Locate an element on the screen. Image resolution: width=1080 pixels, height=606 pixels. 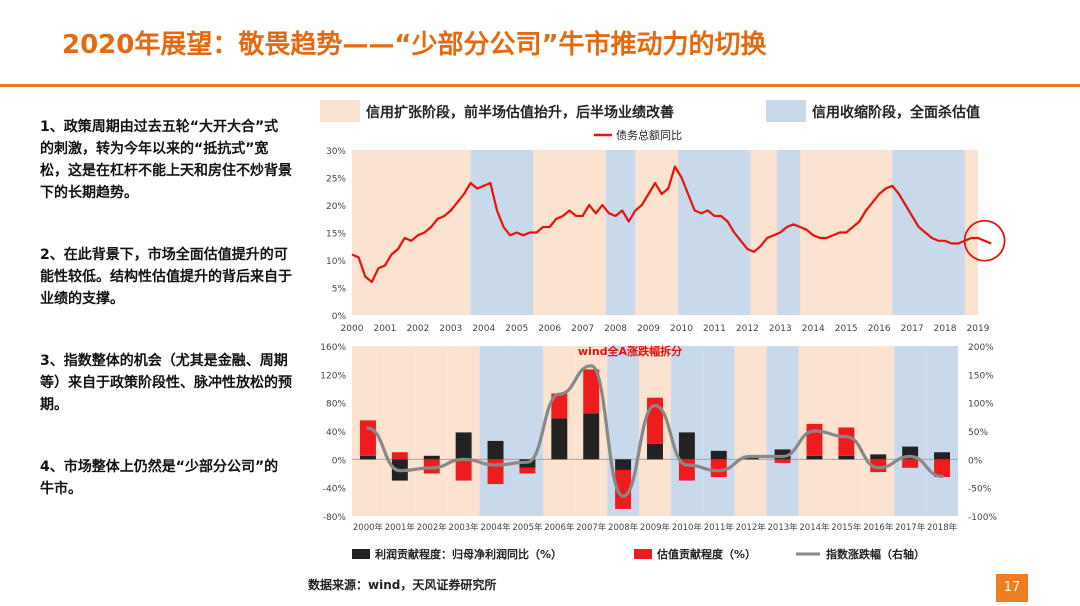
bottom-x-tick: 2009年 is located at coordinates (655, 527).